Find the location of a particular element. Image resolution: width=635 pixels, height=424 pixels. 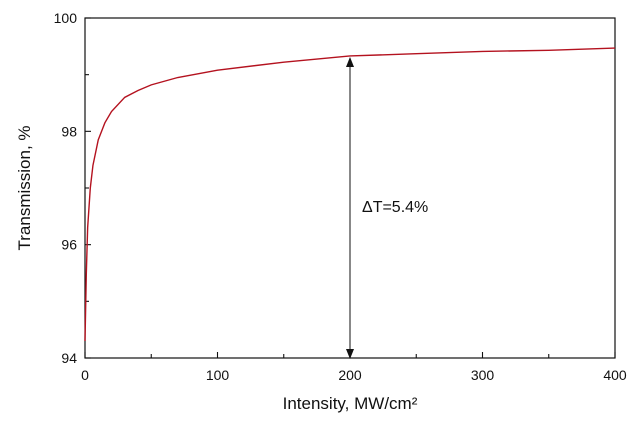

x-tick-label: 0 is located at coordinates (85, 375).